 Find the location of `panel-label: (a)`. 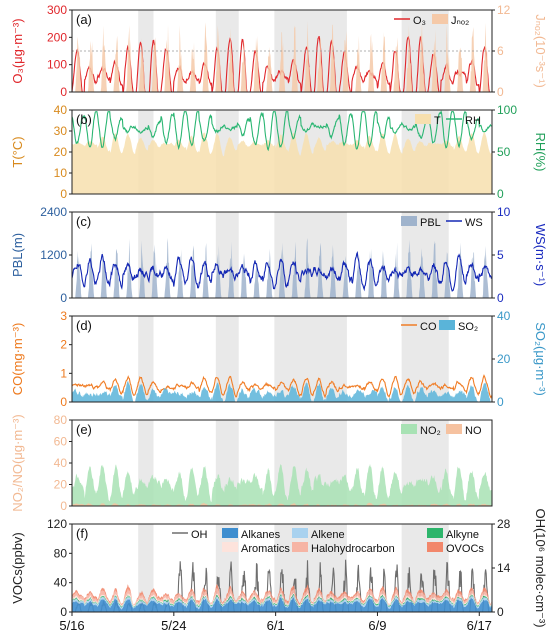

panel-label: (a) is located at coordinates (84, 19).